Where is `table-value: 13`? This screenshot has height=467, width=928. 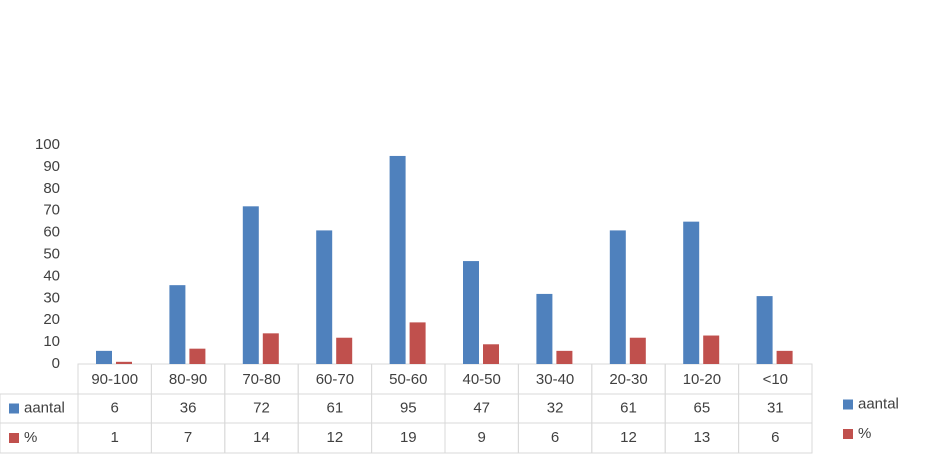
table-value: 13 is located at coordinates (702, 437).